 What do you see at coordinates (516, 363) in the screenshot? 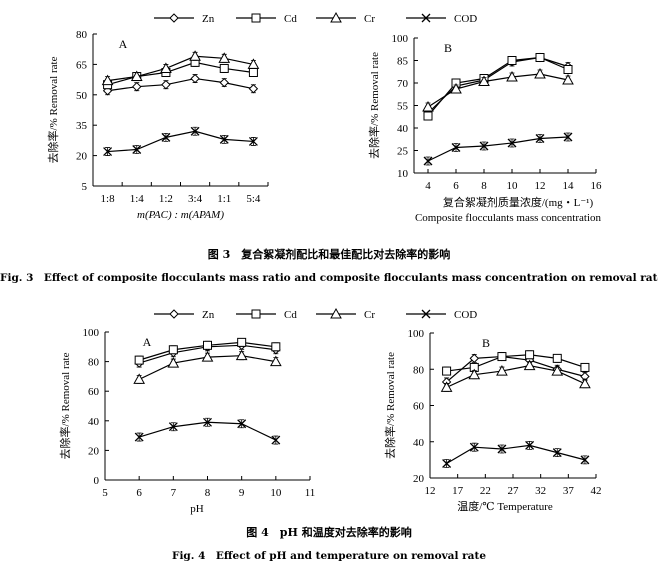
I see `fig4B-cd-line` at bounding box center [516, 363].